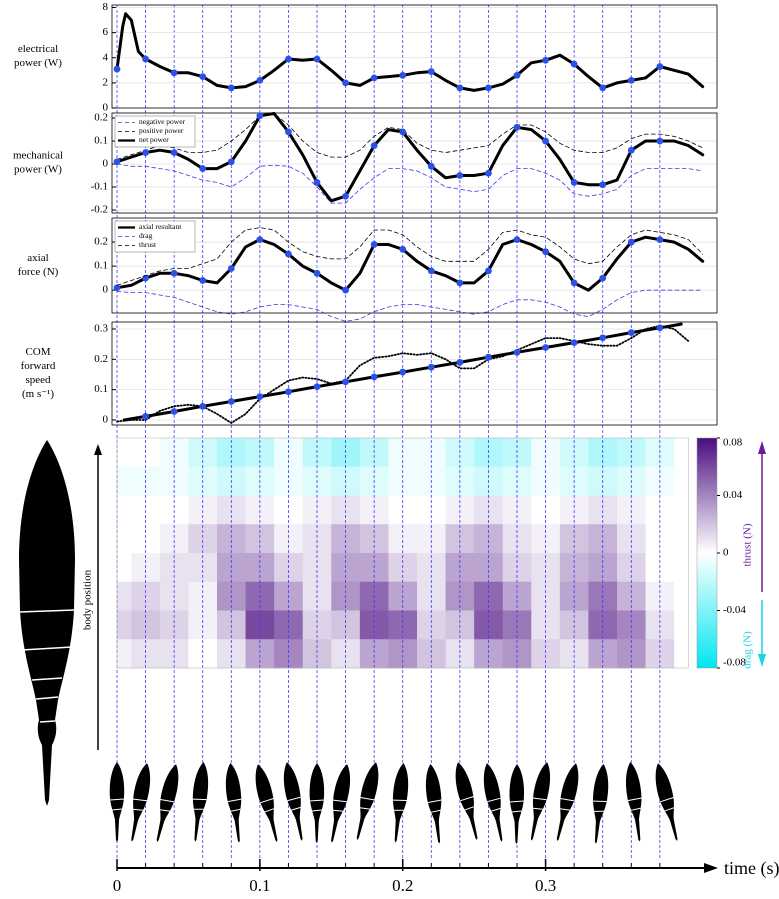  What do you see at coordinates (162, 121) in the screenshot?
I see `legend-label: negative power` at bounding box center [162, 121].